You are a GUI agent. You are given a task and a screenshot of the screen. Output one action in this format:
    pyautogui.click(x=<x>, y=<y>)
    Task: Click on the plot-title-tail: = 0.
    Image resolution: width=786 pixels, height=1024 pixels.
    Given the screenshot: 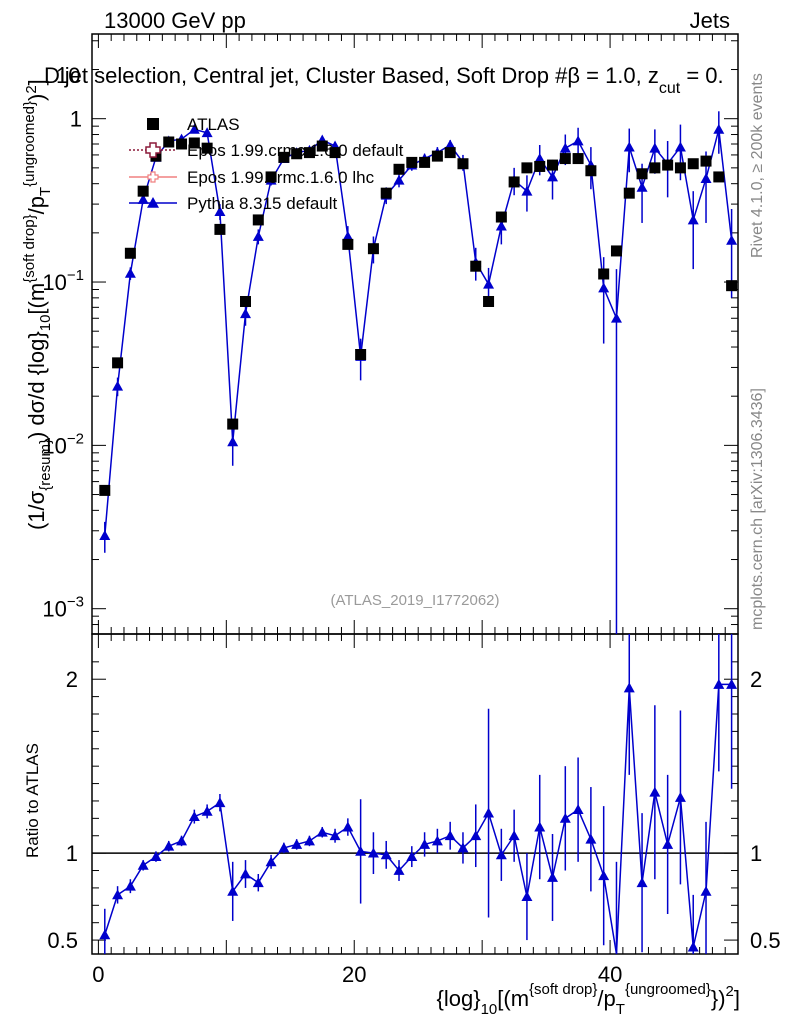 What is the action you would take?
    pyautogui.click(x=701, y=75)
    